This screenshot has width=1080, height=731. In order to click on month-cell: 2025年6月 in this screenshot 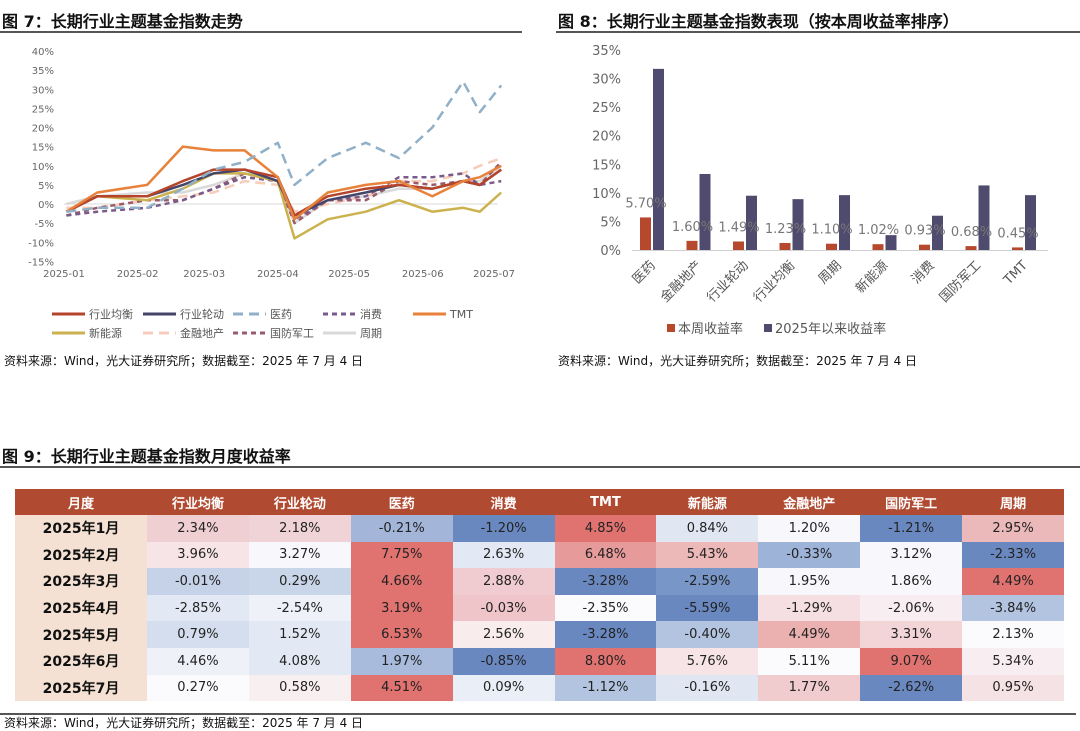, I will do `click(81, 661)`.